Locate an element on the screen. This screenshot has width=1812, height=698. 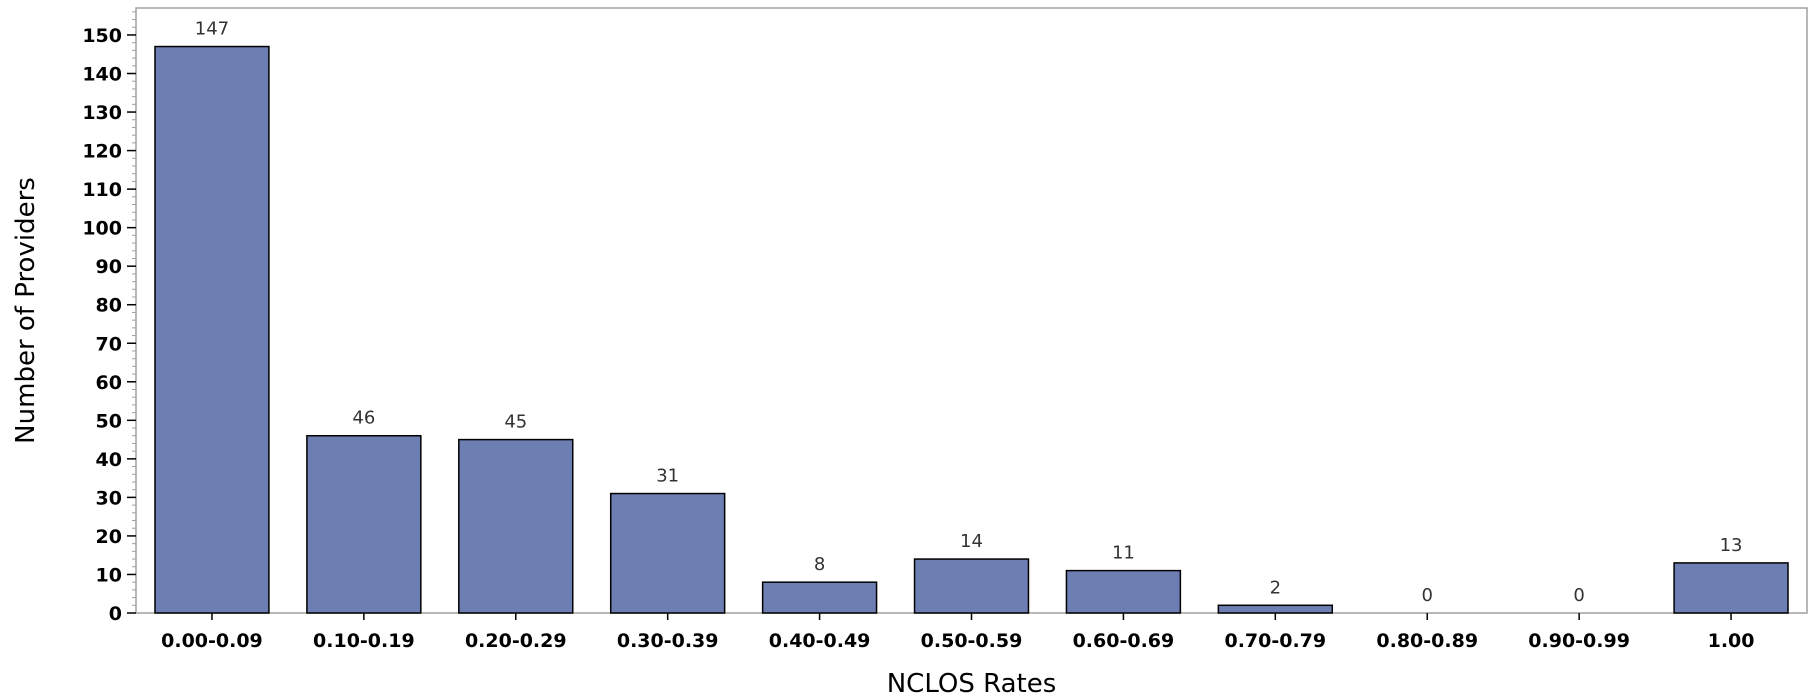
data-label: 13 is located at coordinates (1731, 545).